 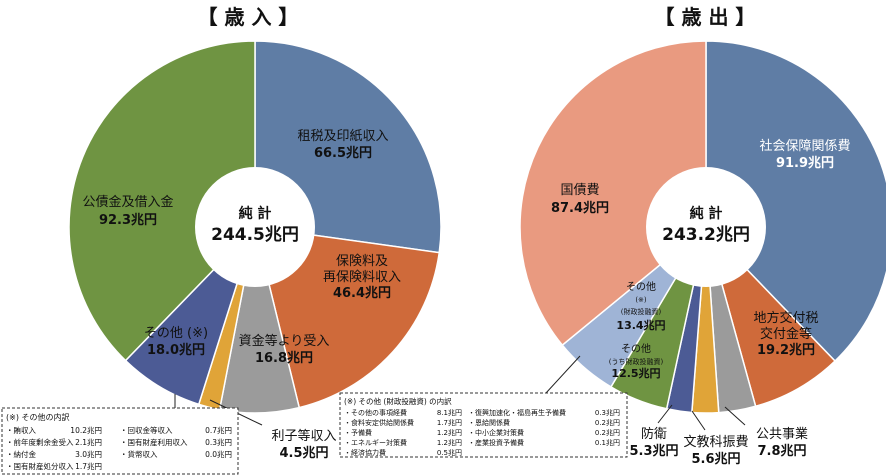 I want to click on revenue-note-value: 10.2兆円, so click(x=86, y=430).